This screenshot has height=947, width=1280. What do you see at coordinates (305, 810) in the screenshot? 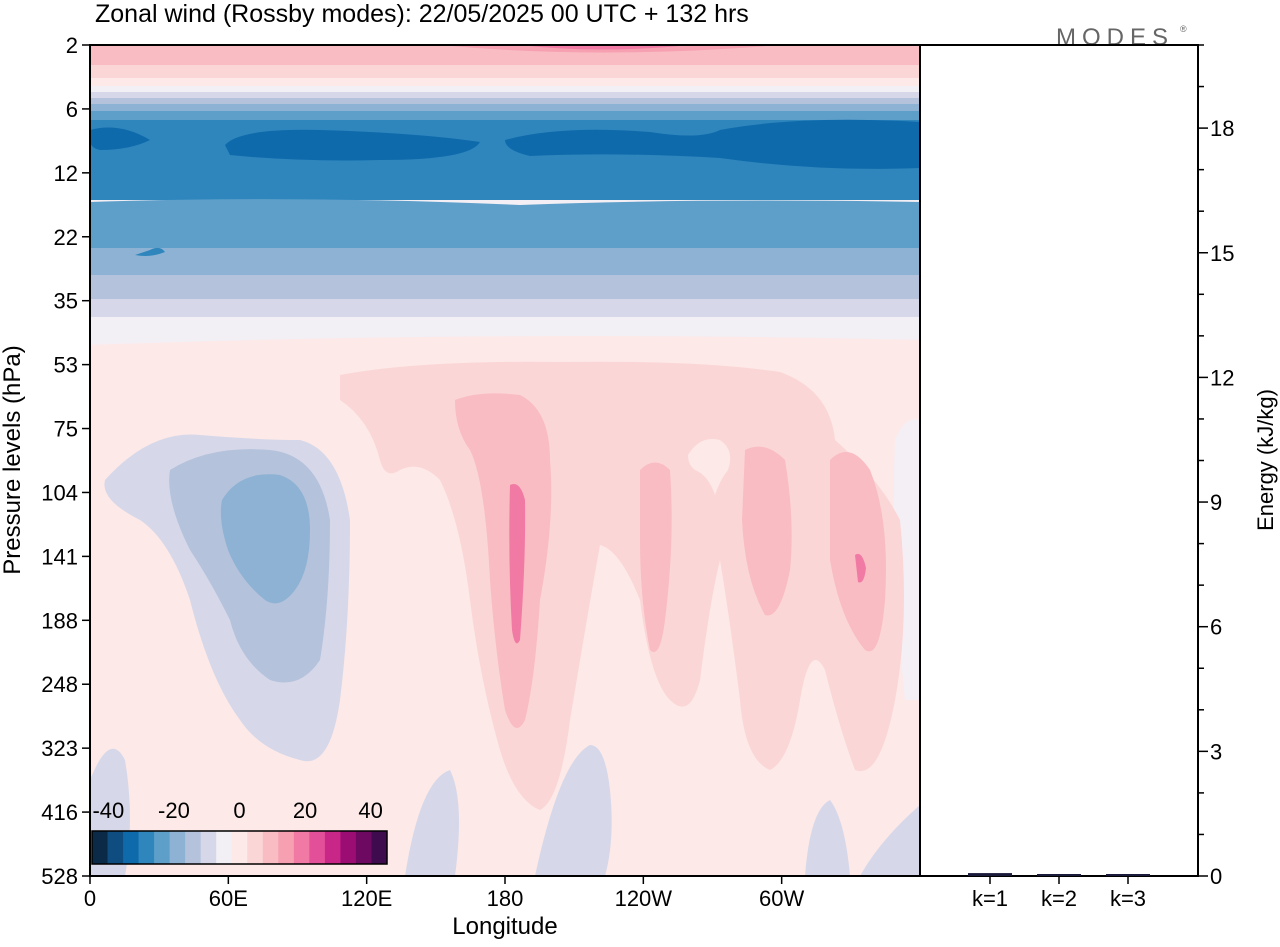
I see `colorbar-tick-label: 20` at bounding box center [305, 810].